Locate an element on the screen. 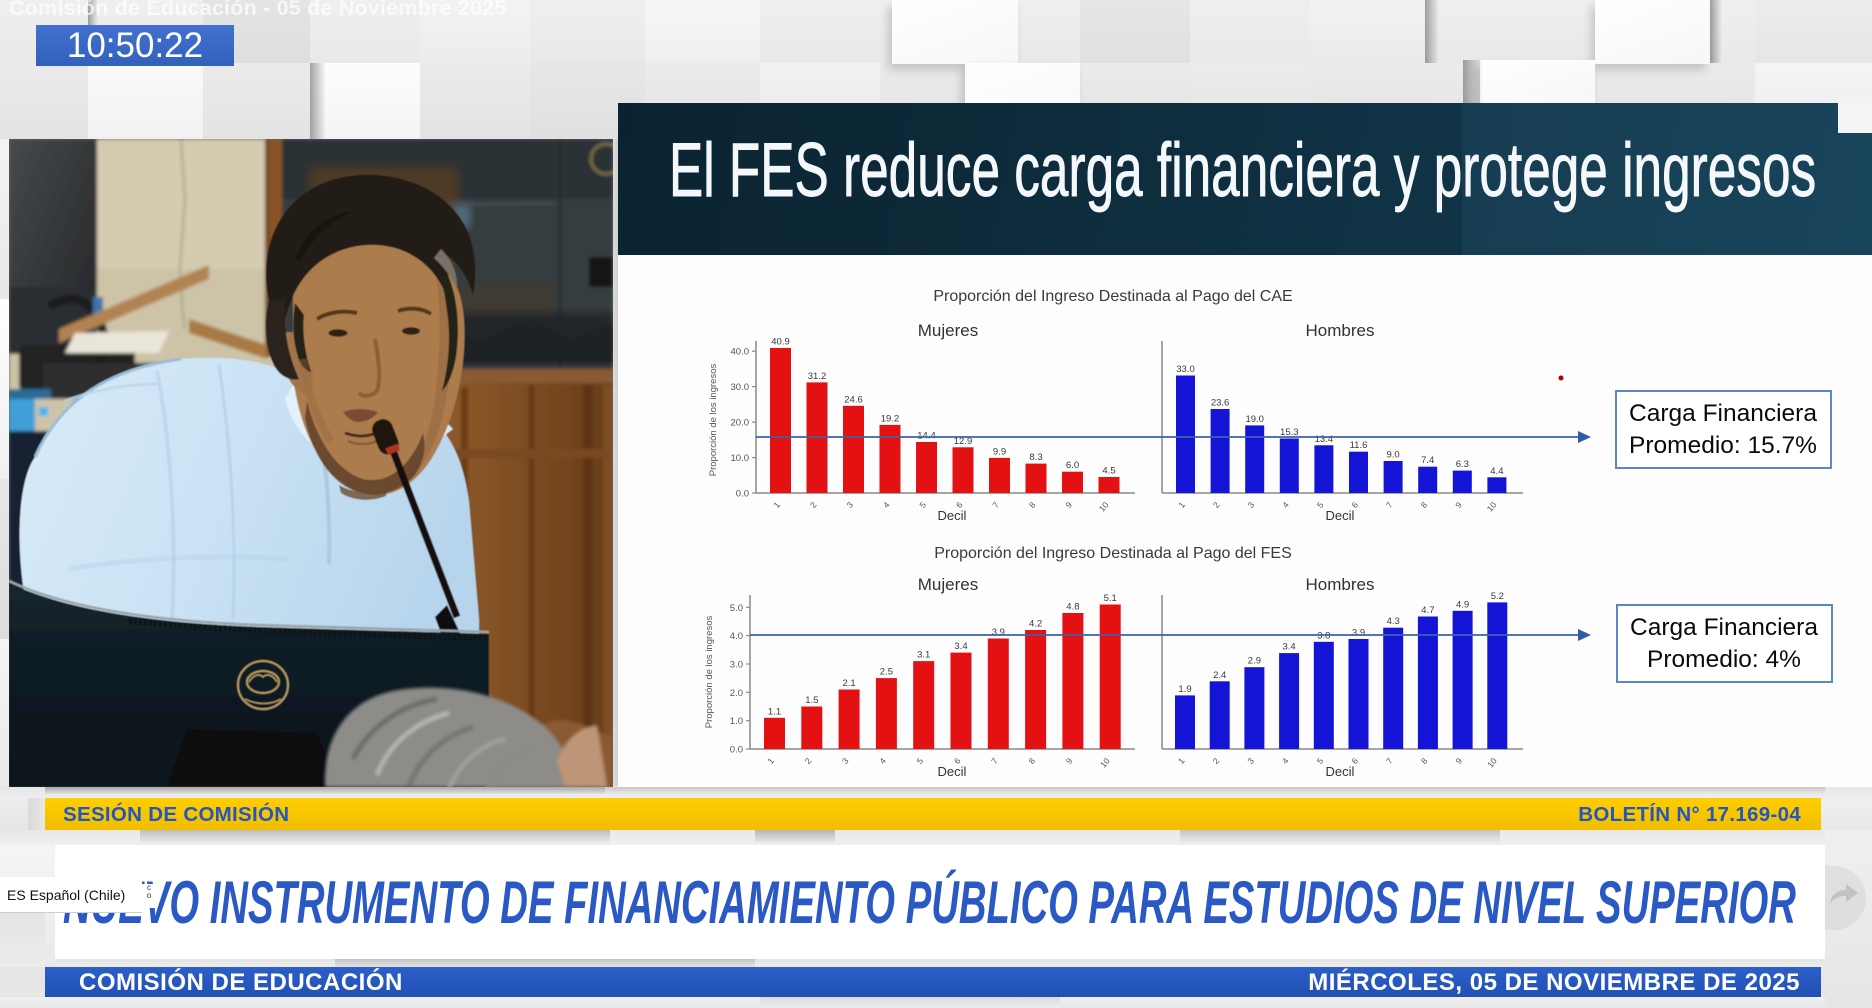 The width and height of the screenshot is (1872, 1008). svg-text: 10.0 is located at coordinates (740, 458).